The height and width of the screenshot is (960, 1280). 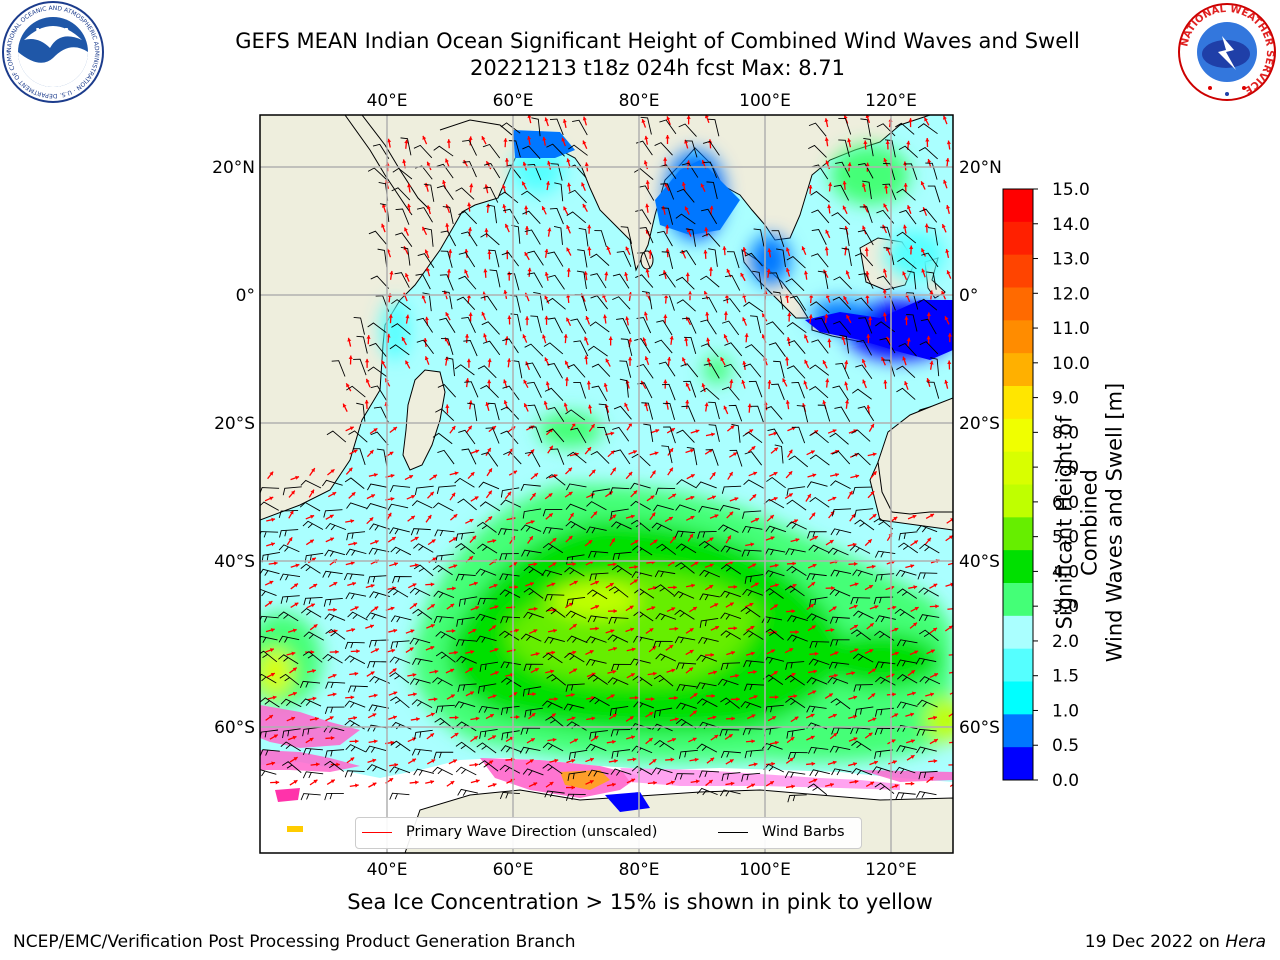 What do you see at coordinates (1065, 607) in the screenshot?
I see `colorbar-tick-label: 3.0` at bounding box center [1065, 607].